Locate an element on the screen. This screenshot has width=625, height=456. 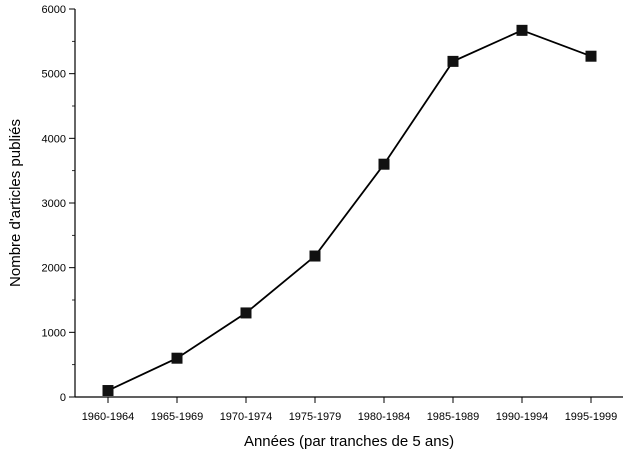
x-tick-label: 1990-1994 is located at coordinates (522, 417).